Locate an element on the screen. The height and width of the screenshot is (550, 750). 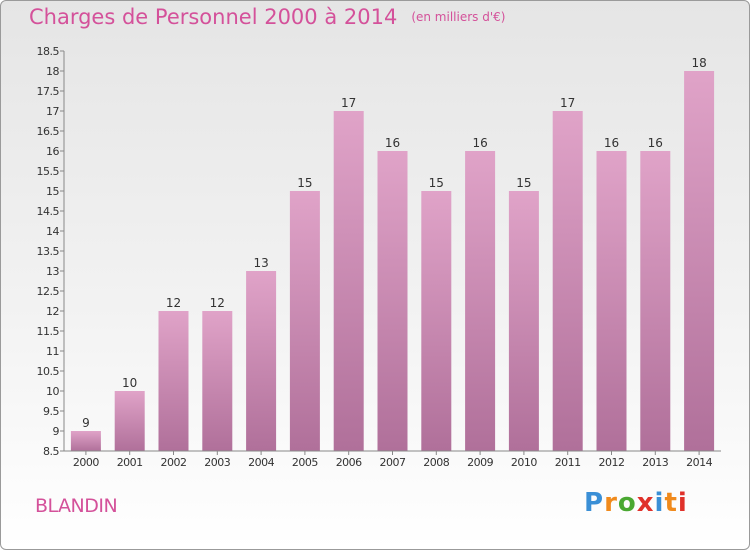
x-tick-label: 2010 is located at coordinates (524, 462).